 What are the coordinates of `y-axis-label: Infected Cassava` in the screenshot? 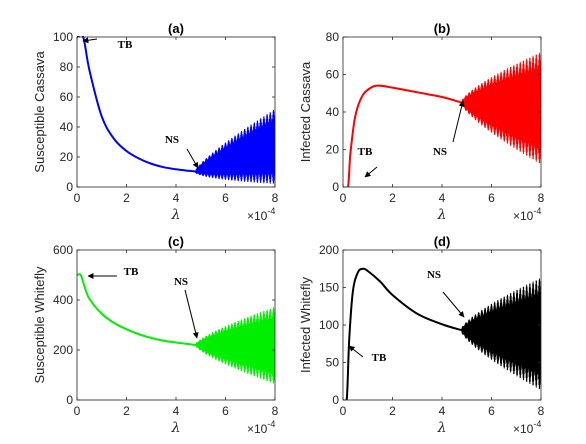 It's located at (305, 111).